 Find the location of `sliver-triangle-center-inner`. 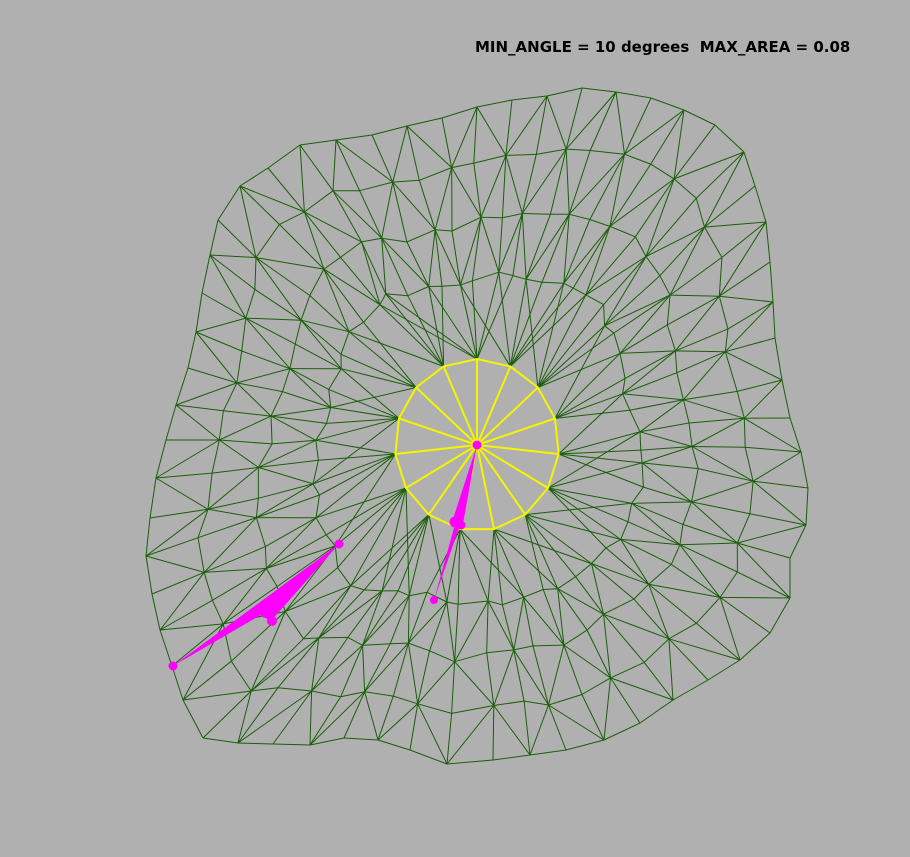

sliver-triangle-center-inner is located at coordinates (464, 484).